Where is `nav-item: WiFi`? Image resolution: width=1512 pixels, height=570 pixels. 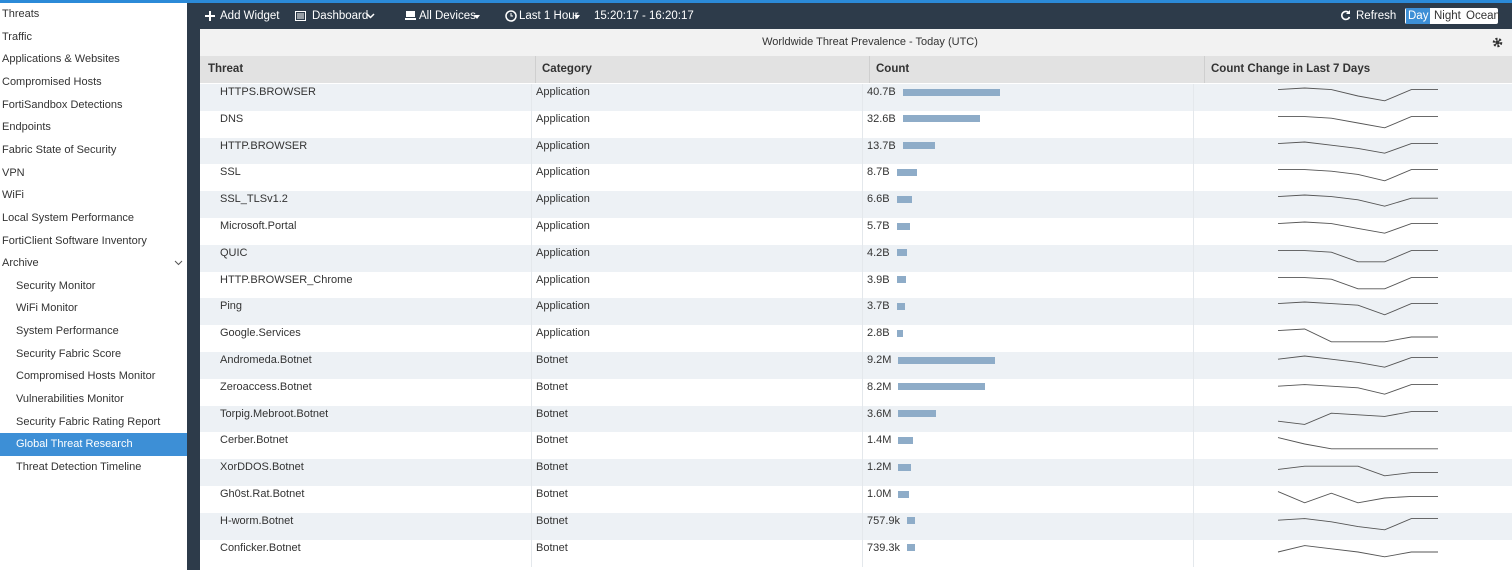
nav-item: WiFi is located at coordinates (13, 195).